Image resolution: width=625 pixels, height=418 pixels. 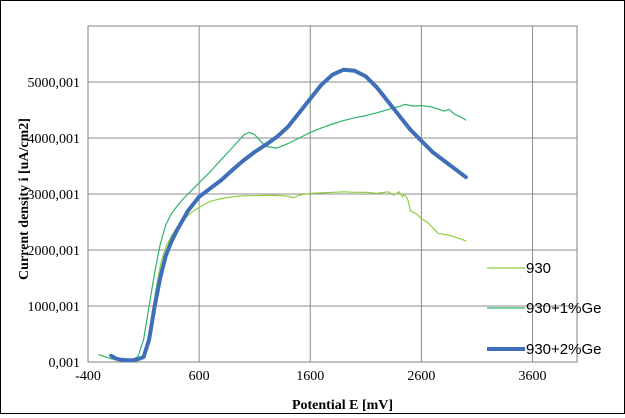 I want to click on y-tick-label: 3000,001, so click(x=54, y=195).